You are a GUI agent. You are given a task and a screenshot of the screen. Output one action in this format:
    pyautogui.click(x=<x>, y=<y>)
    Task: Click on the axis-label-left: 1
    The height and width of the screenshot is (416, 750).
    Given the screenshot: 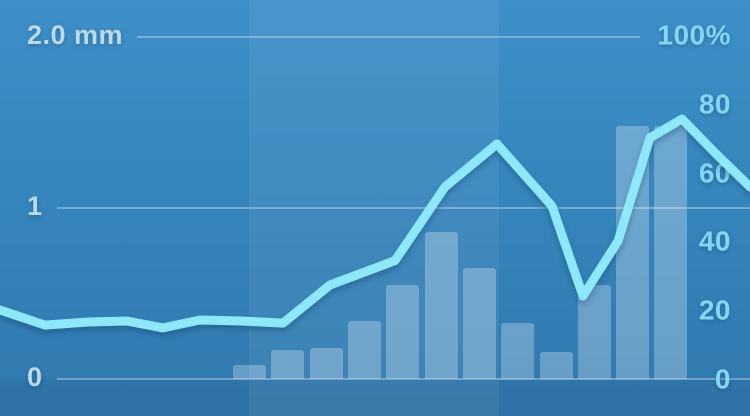 What is the action you would take?
    pyautogui.click(x=35, y=205)
    